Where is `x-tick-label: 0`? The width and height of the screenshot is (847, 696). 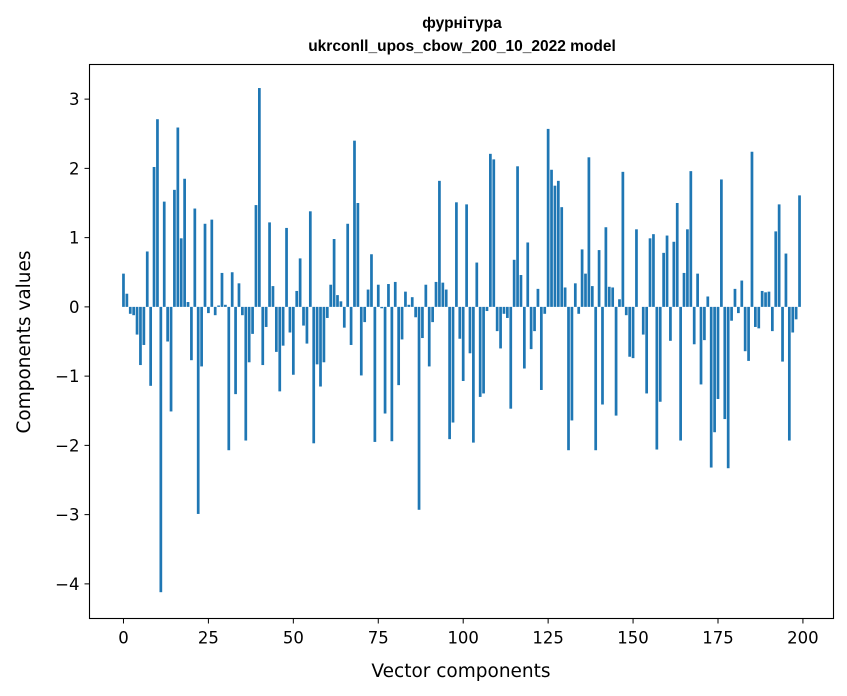
x-tick-label: 0 is located at coordinates (123, 638).